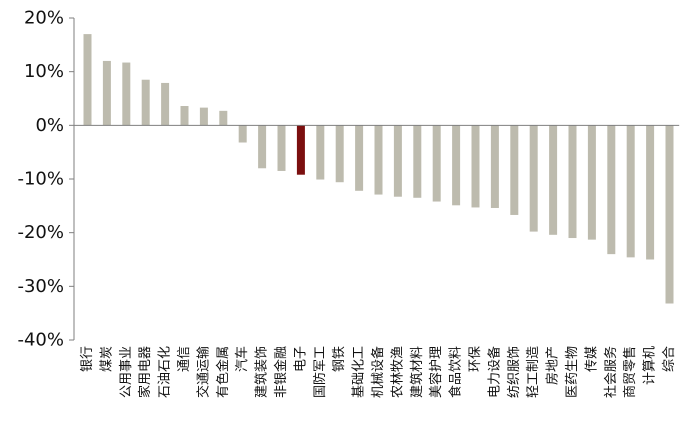 Image resolution: width=700 pixels, height=433 pixels. Describe the element at coordinates (650, 365) in the screenshot. I see `category-label: 计算机` at that location.